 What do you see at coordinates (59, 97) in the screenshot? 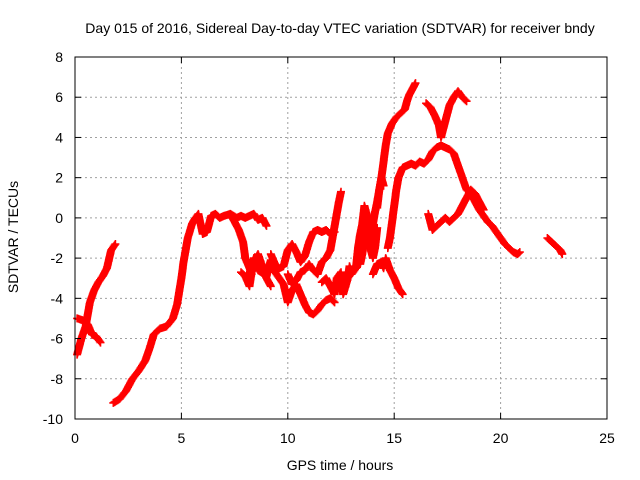
I see `y-tick-label: 6` at bounding box center [59, 97].